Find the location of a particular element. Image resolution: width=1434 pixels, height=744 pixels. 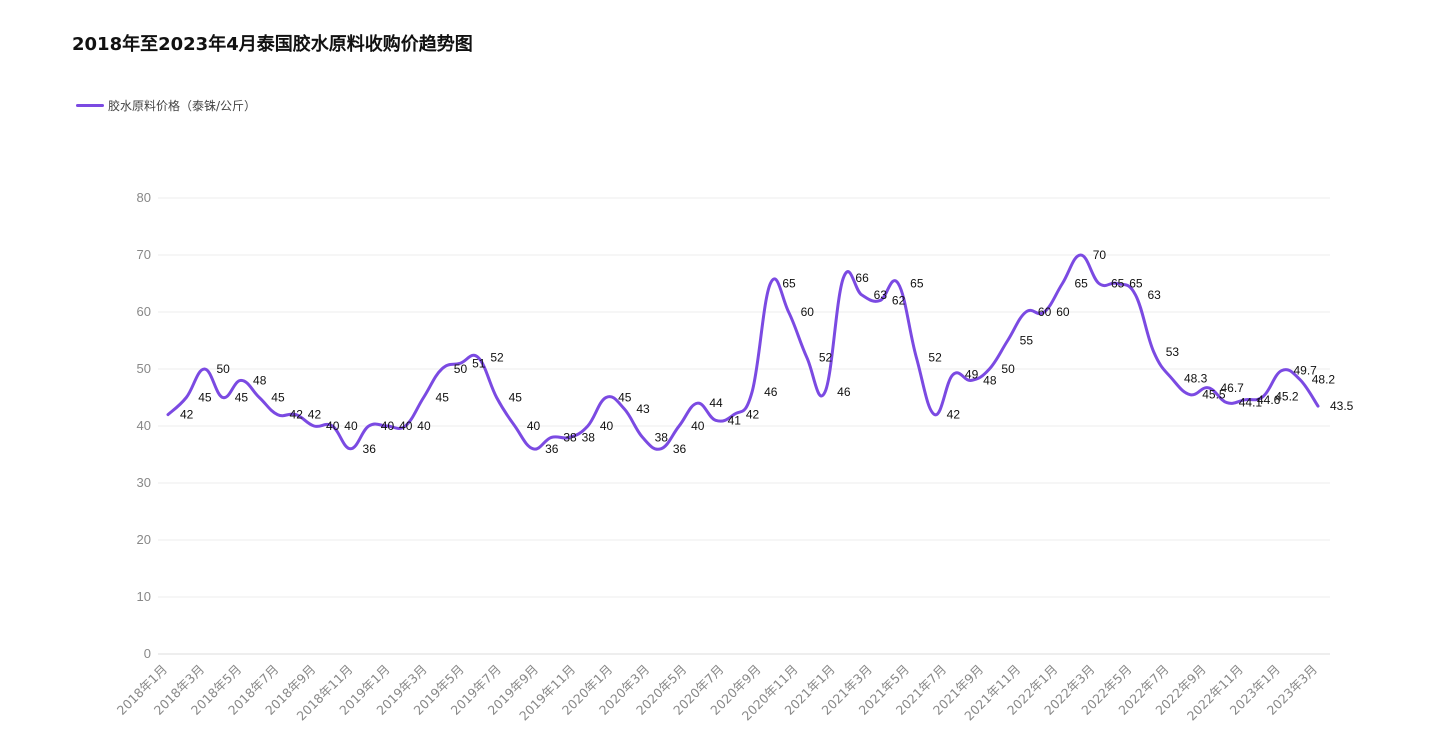

y-tick-label: 80 is located at coordinates (144, 197).